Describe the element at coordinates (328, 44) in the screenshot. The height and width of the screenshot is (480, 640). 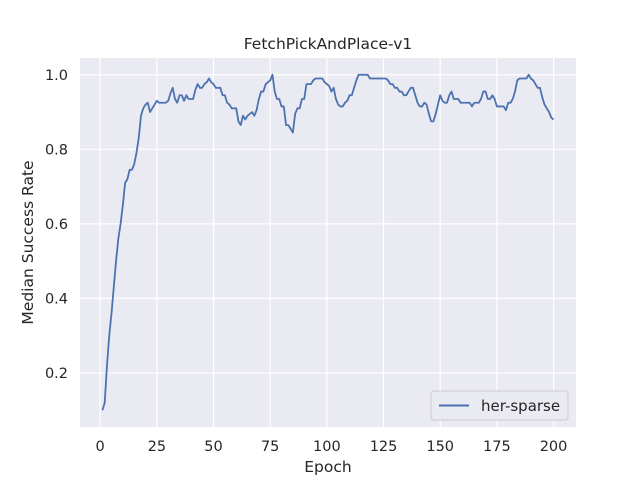
I see `chart-title: FetchPickAndPlace-v1` at that location.